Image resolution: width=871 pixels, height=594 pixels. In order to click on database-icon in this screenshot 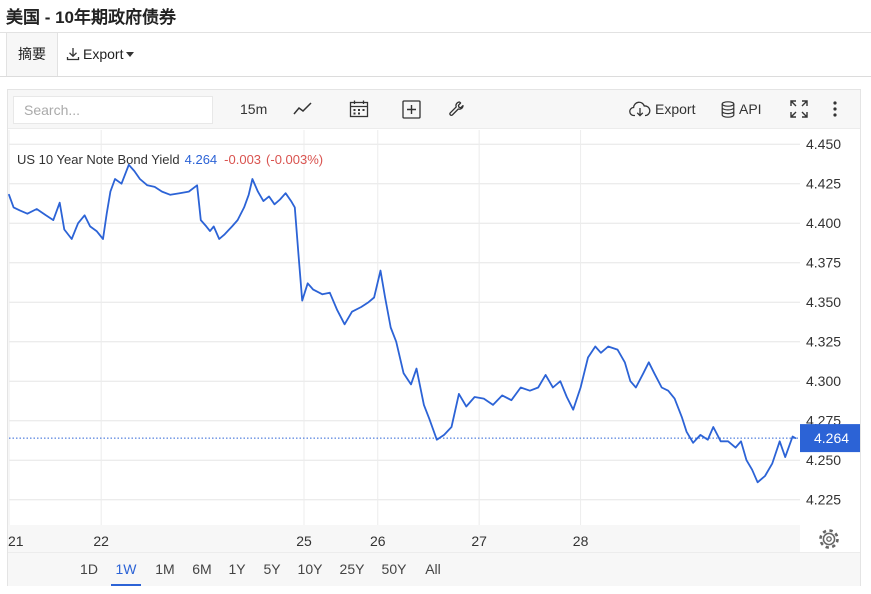, I will do `click(728, 109)`.